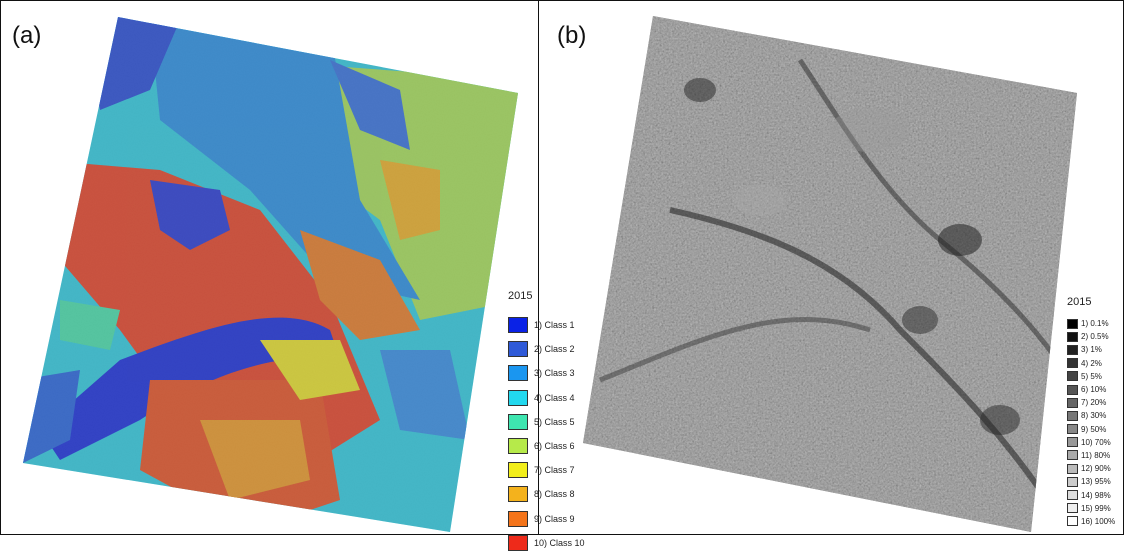  What do you see at coordinates (1096, 469) in the screenshot?
I see `percent-legend-label: 12) 90%` at bounding box center [1096, 469].